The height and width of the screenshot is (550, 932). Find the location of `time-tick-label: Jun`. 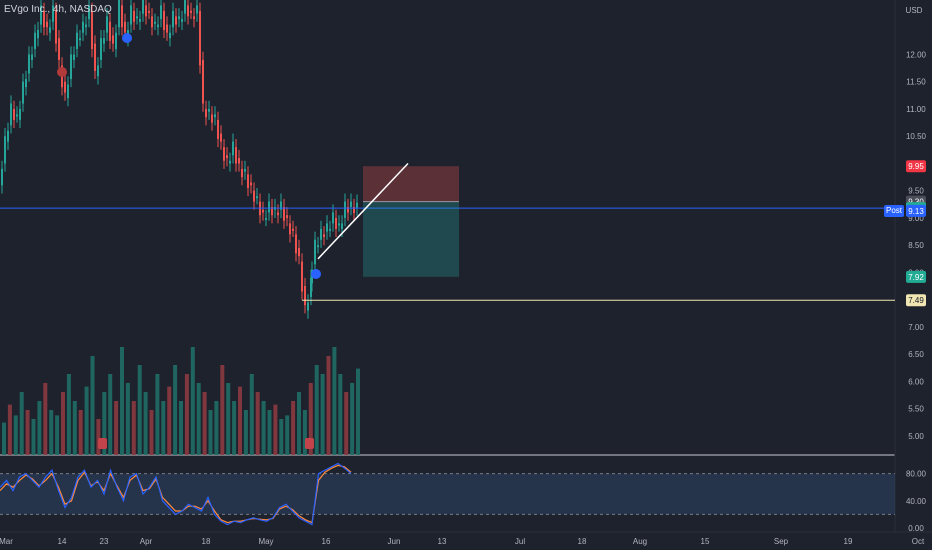

time-tick-label: Jun is located at coordinates (394, 541).